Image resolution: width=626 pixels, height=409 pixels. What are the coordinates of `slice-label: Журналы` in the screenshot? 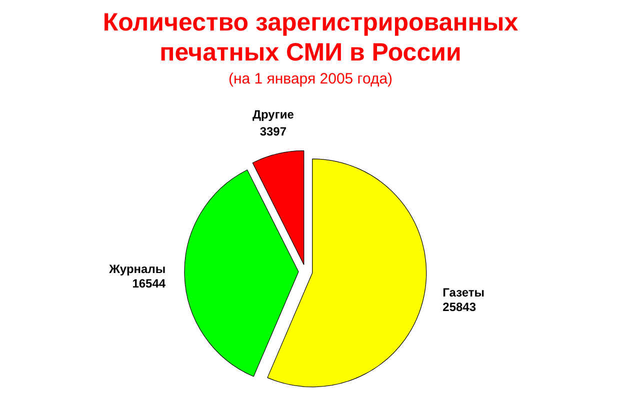 It's located at (137, 269).